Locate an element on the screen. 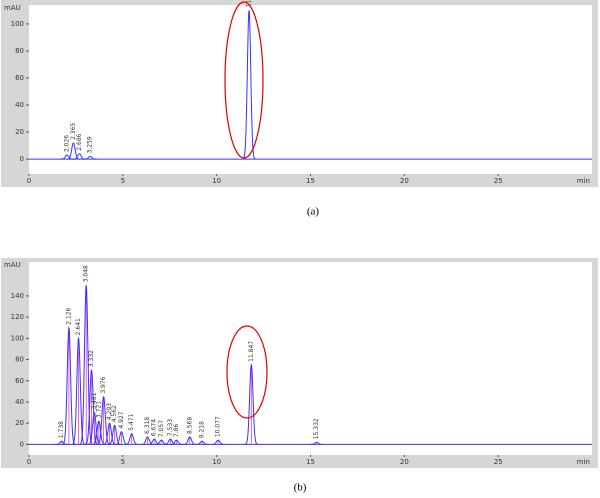  peak-label: 2.126 is located at coordinates (68, 315).